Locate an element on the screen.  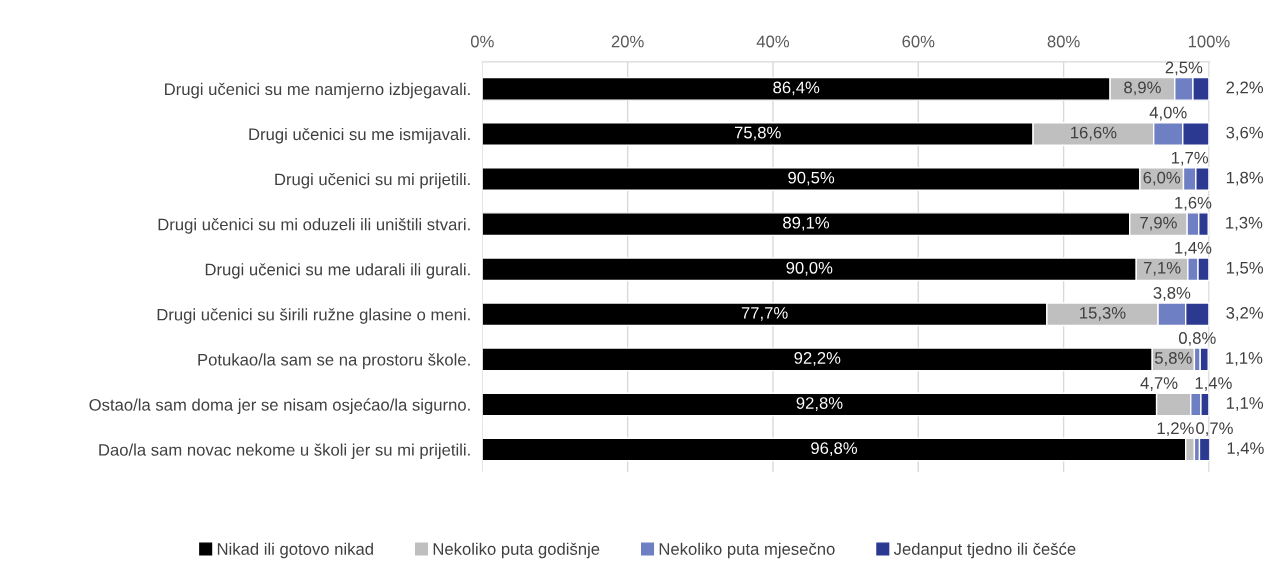
data-label: 92,2% is located at coordinates (817, 359).